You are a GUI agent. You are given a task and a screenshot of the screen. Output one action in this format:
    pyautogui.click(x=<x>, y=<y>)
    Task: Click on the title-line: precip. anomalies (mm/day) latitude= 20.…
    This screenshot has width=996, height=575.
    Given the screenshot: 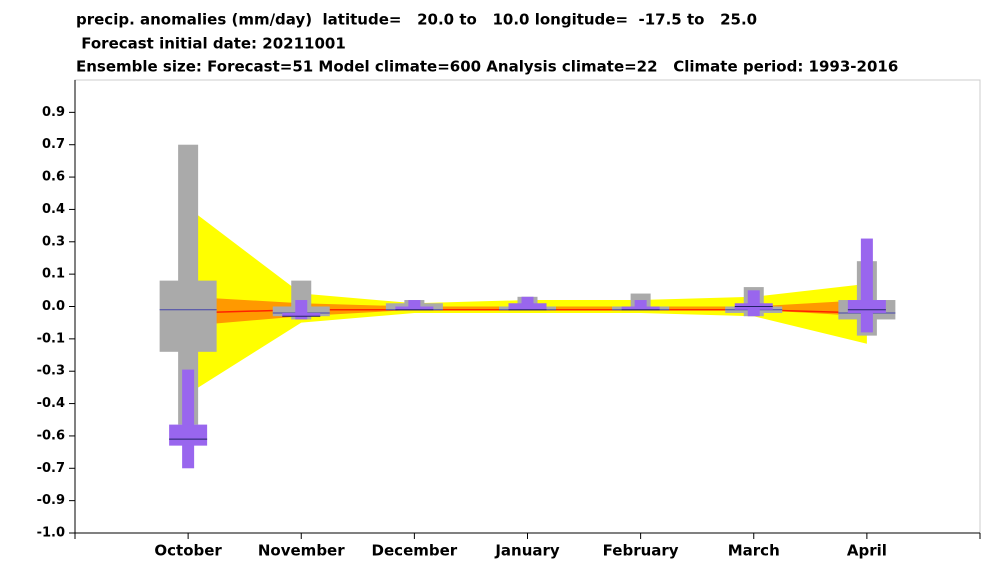 What is the action you would take?
    pyautogui.click(x=416, y=20)
    